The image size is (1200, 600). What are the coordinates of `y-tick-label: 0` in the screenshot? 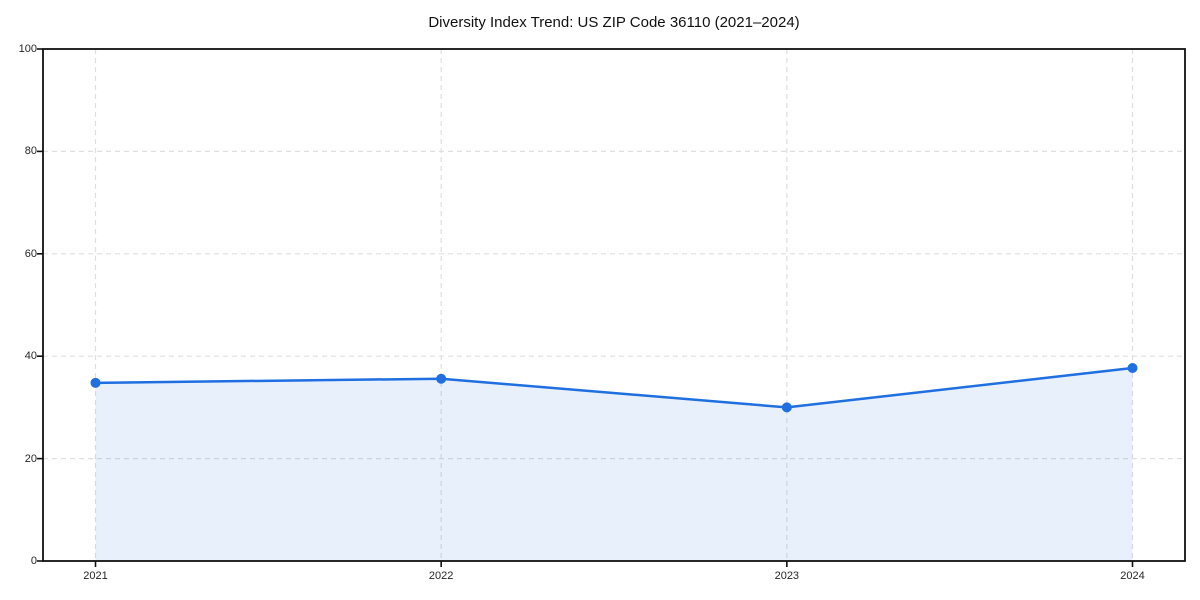 It's located at (33, 561).